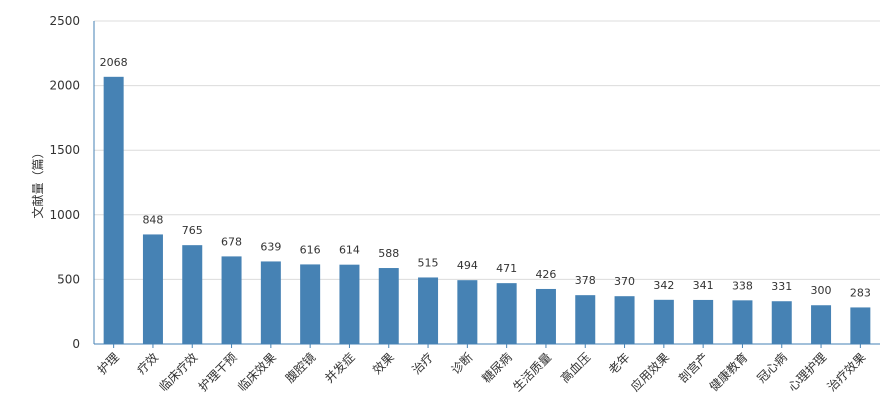 The image size is (890, 417). What do you see at coordinates (422, 363) in the screenshot?
I see `x-tick-label: 治疗` at bounding box center [422, 363].